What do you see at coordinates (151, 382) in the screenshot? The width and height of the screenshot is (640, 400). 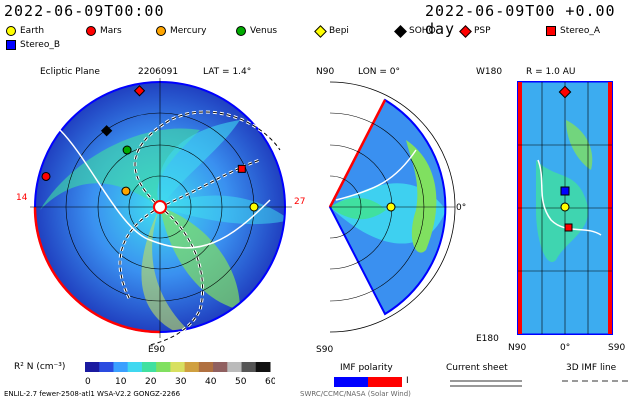 I see `colorbar-tick-label: 20` at bounding box center [151, 382].